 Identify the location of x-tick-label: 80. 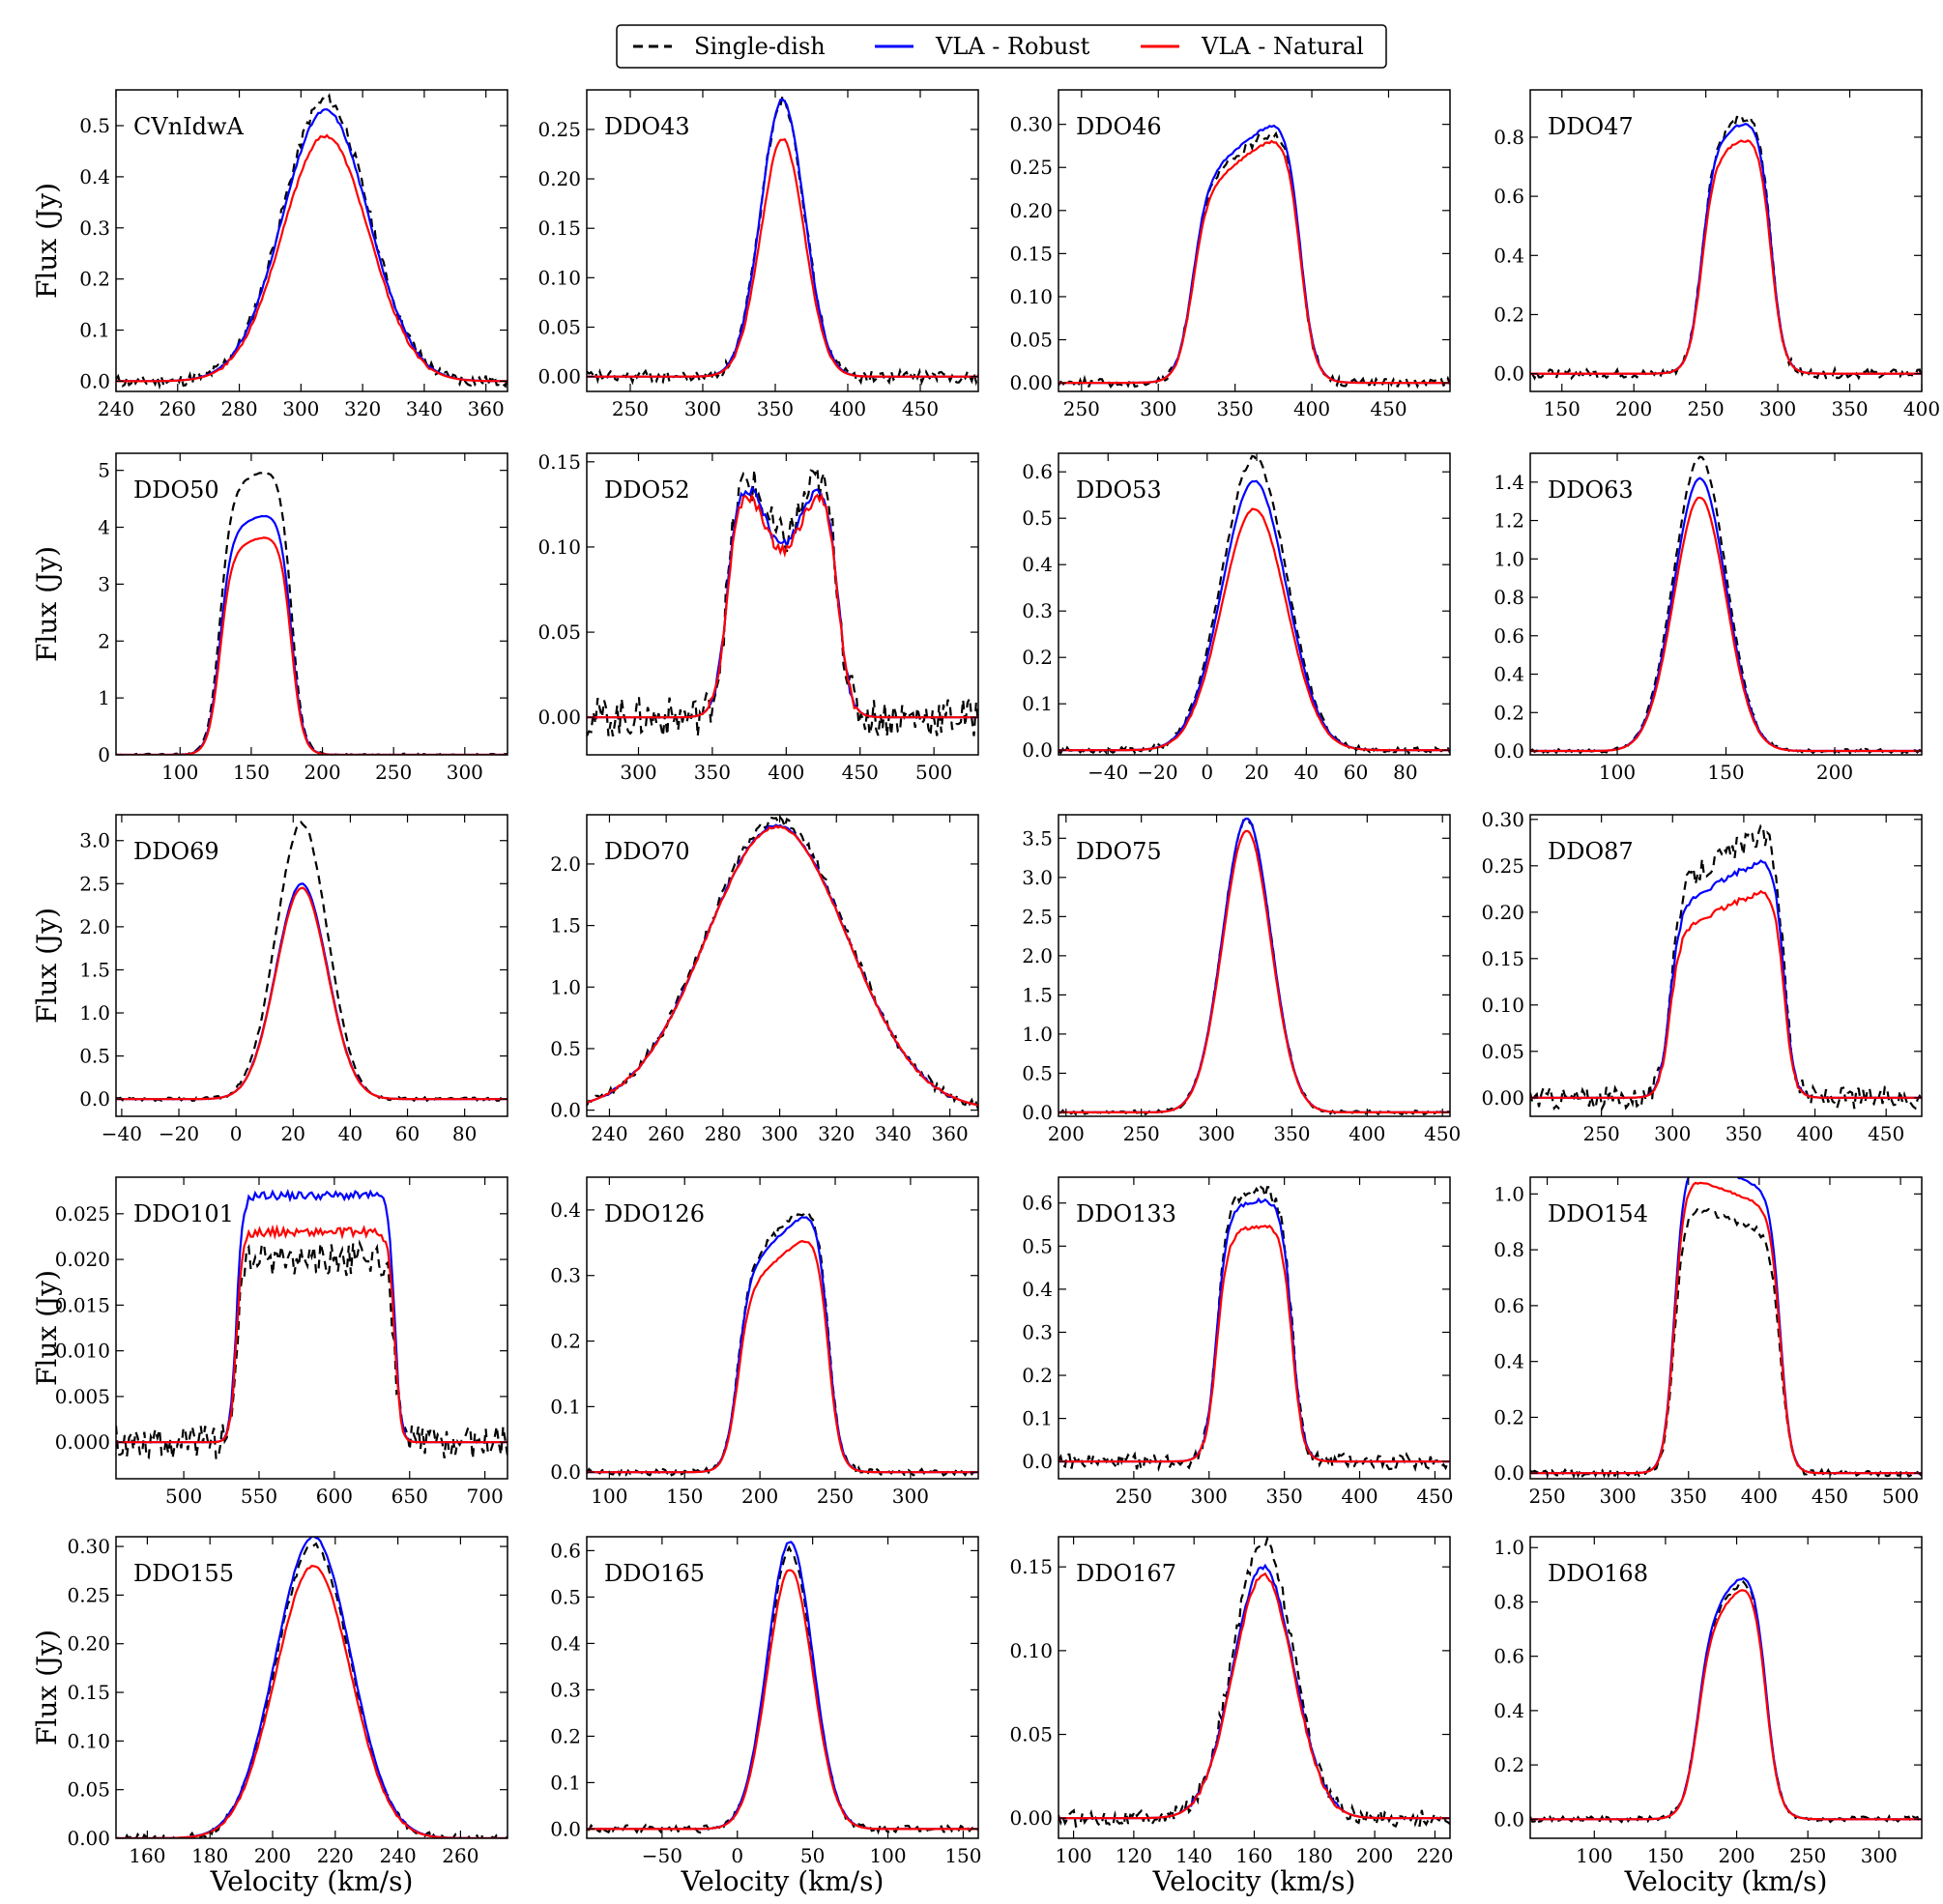
(1405, 773).